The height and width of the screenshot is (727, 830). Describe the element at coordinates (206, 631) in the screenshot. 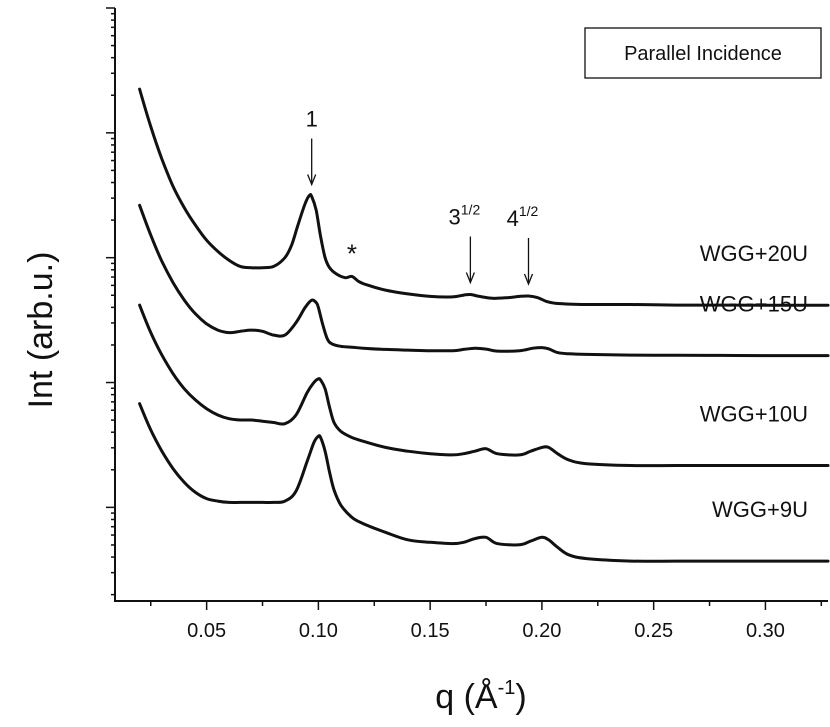

I see `x-tick-label: 0.05` at that location.